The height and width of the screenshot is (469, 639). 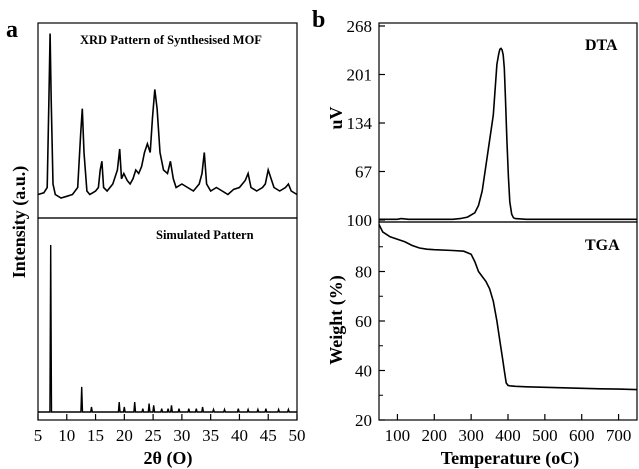 What do you see at coordinates (170, 429) in the screenshot?
I see `panel-a-x-axis: 5 10 15 20 25 30 35 40 45 50` at bounding box center [170, 429].